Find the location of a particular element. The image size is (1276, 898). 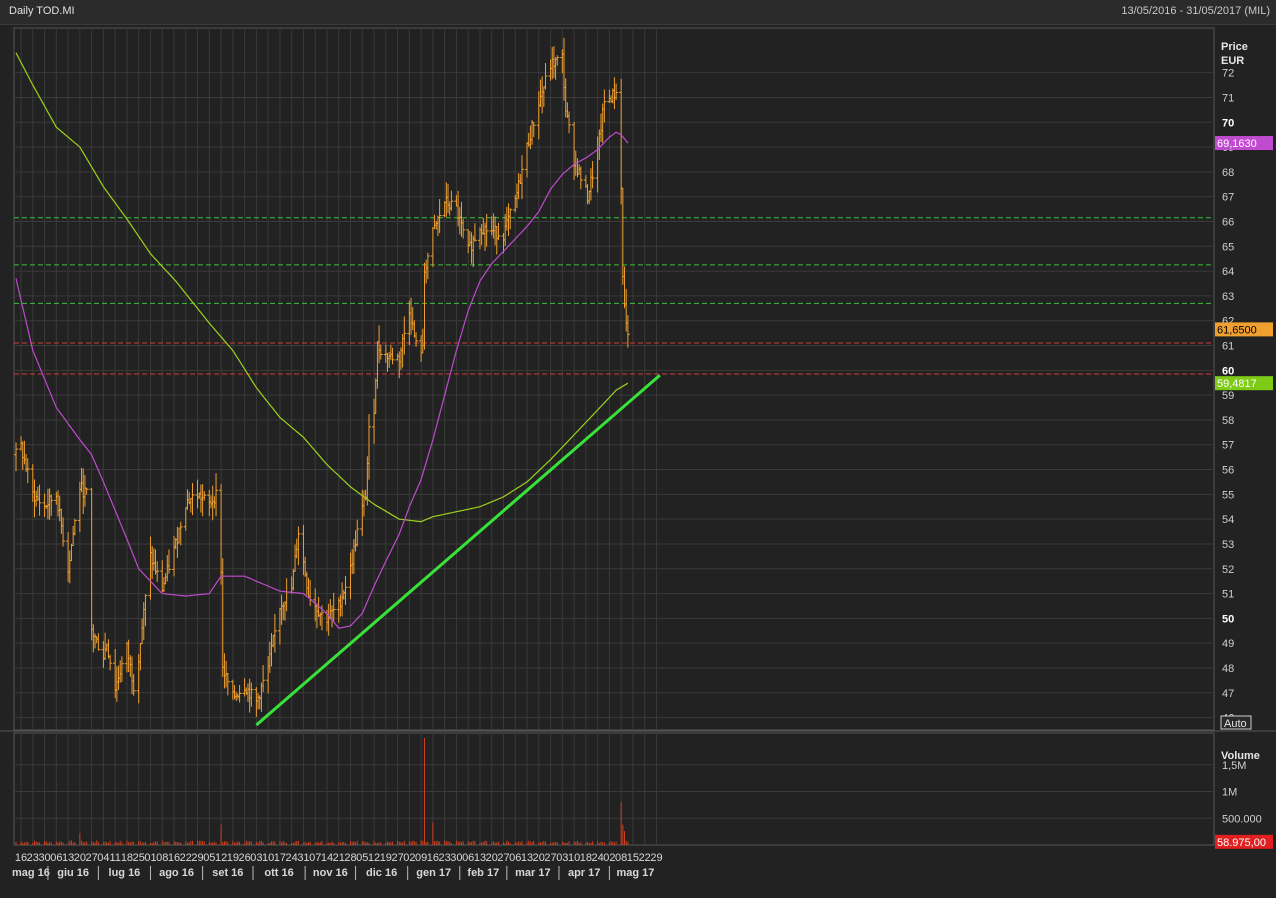

y-tick-label: 56 is located at coordinates (1228, 471).